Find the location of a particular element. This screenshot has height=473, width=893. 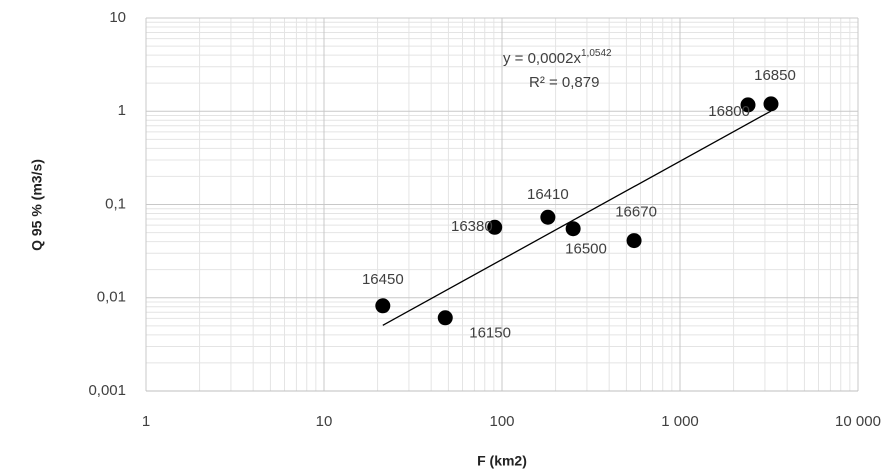

point-label: 16500 is located at coordinates (586, 249).